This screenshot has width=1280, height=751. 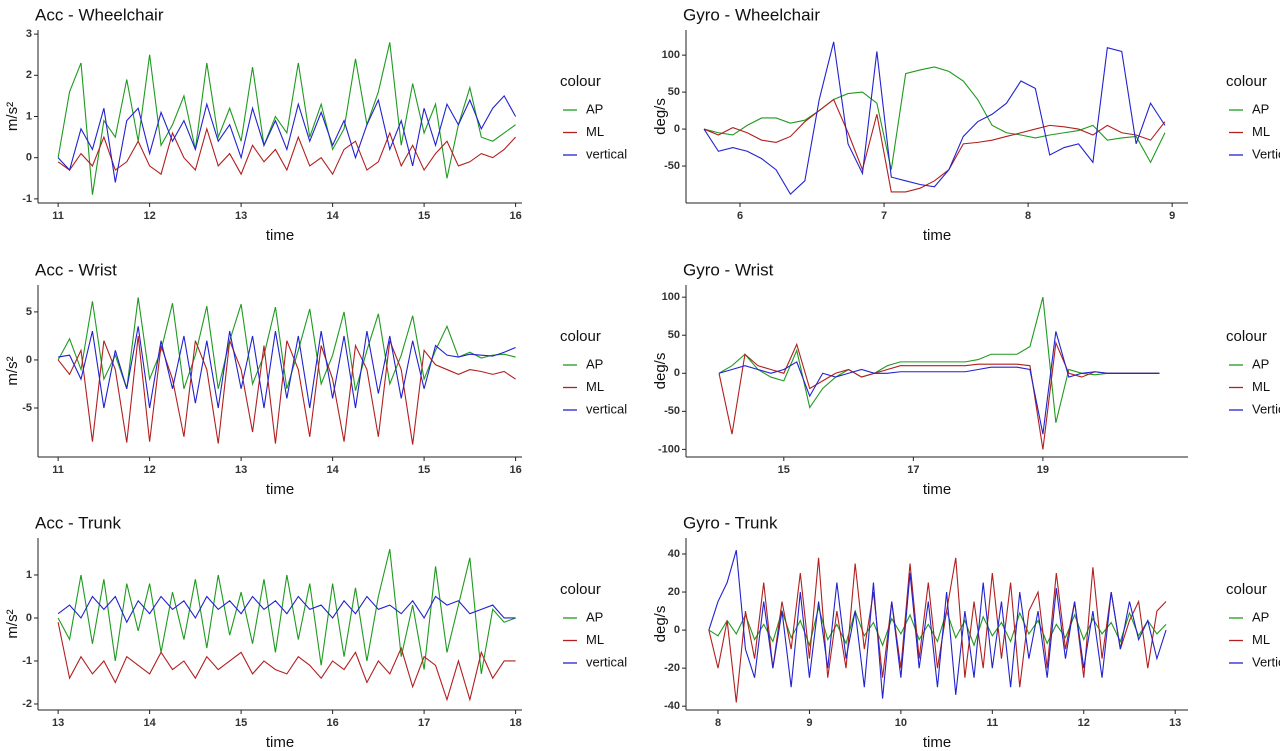 I want to click on y-tick-label: -2, so click(x=27, y=704).